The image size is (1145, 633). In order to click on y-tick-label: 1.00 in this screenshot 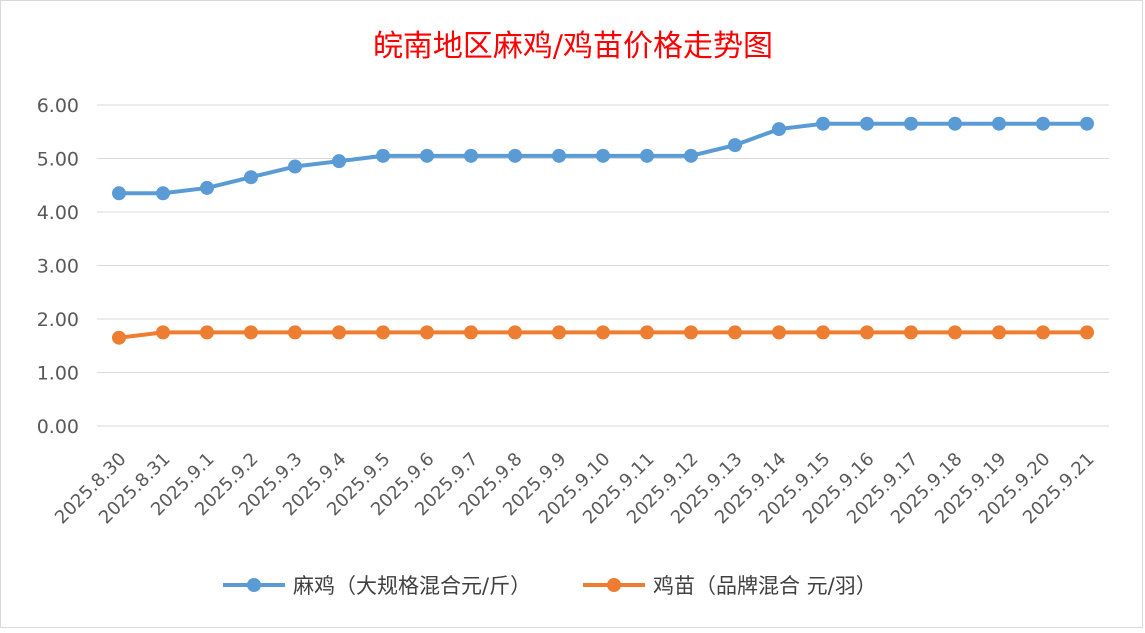, I will do `click(58, 374)`.